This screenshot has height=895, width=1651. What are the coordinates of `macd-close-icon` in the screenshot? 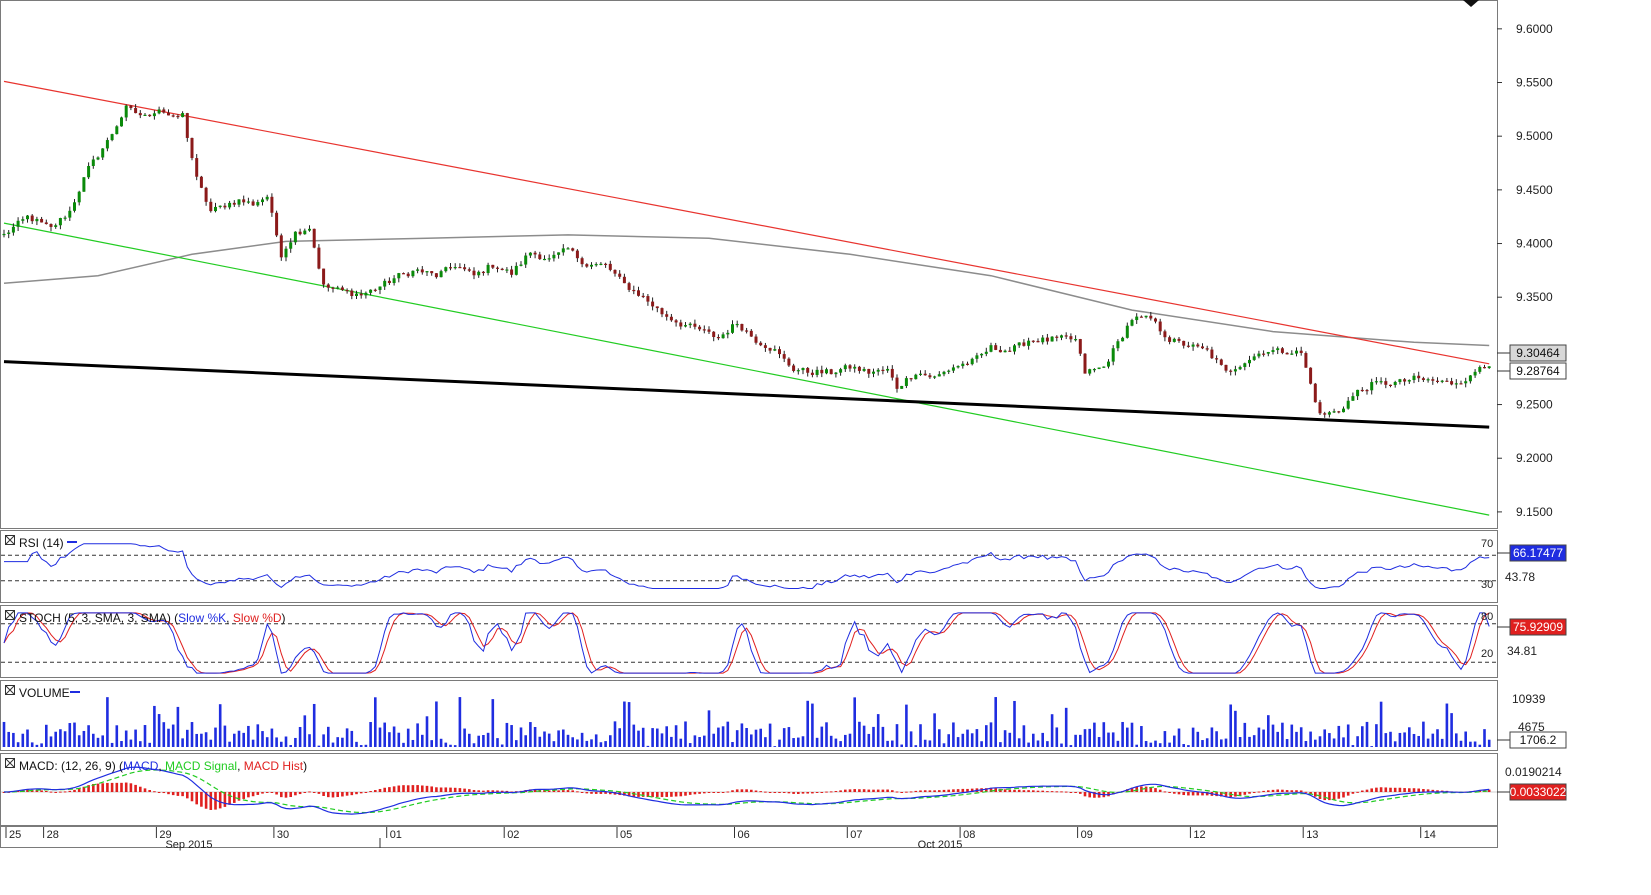 It's located at (10, 763).